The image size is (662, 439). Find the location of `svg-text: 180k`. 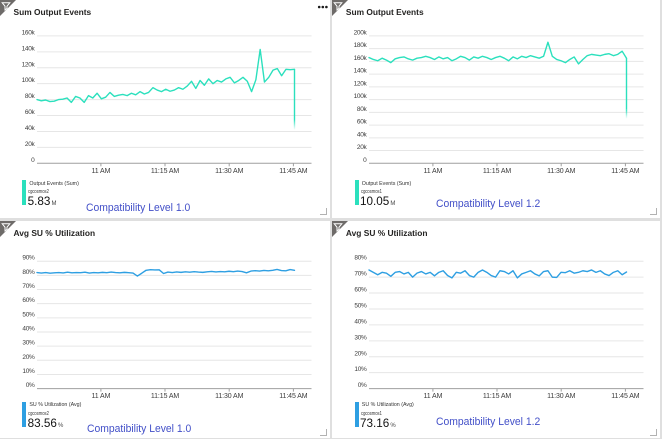

svg-text: 180k is located at coordinates (361, 45).